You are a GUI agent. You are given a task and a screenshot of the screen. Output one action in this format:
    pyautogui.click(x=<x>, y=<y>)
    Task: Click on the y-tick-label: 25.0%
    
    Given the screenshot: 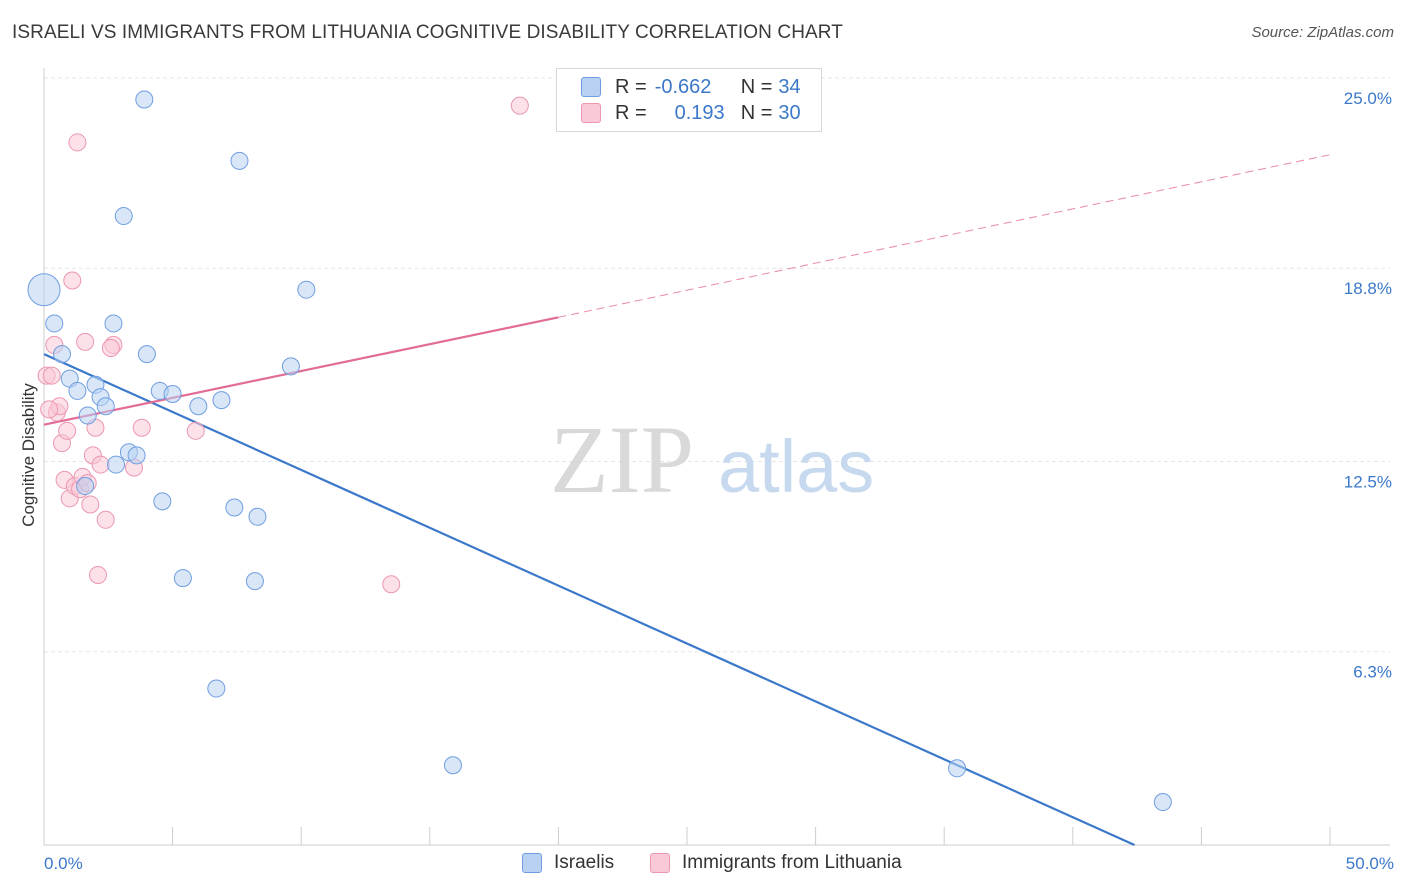 What is the action you would take?
    pyautogui.click(x=1368, y=98)
    